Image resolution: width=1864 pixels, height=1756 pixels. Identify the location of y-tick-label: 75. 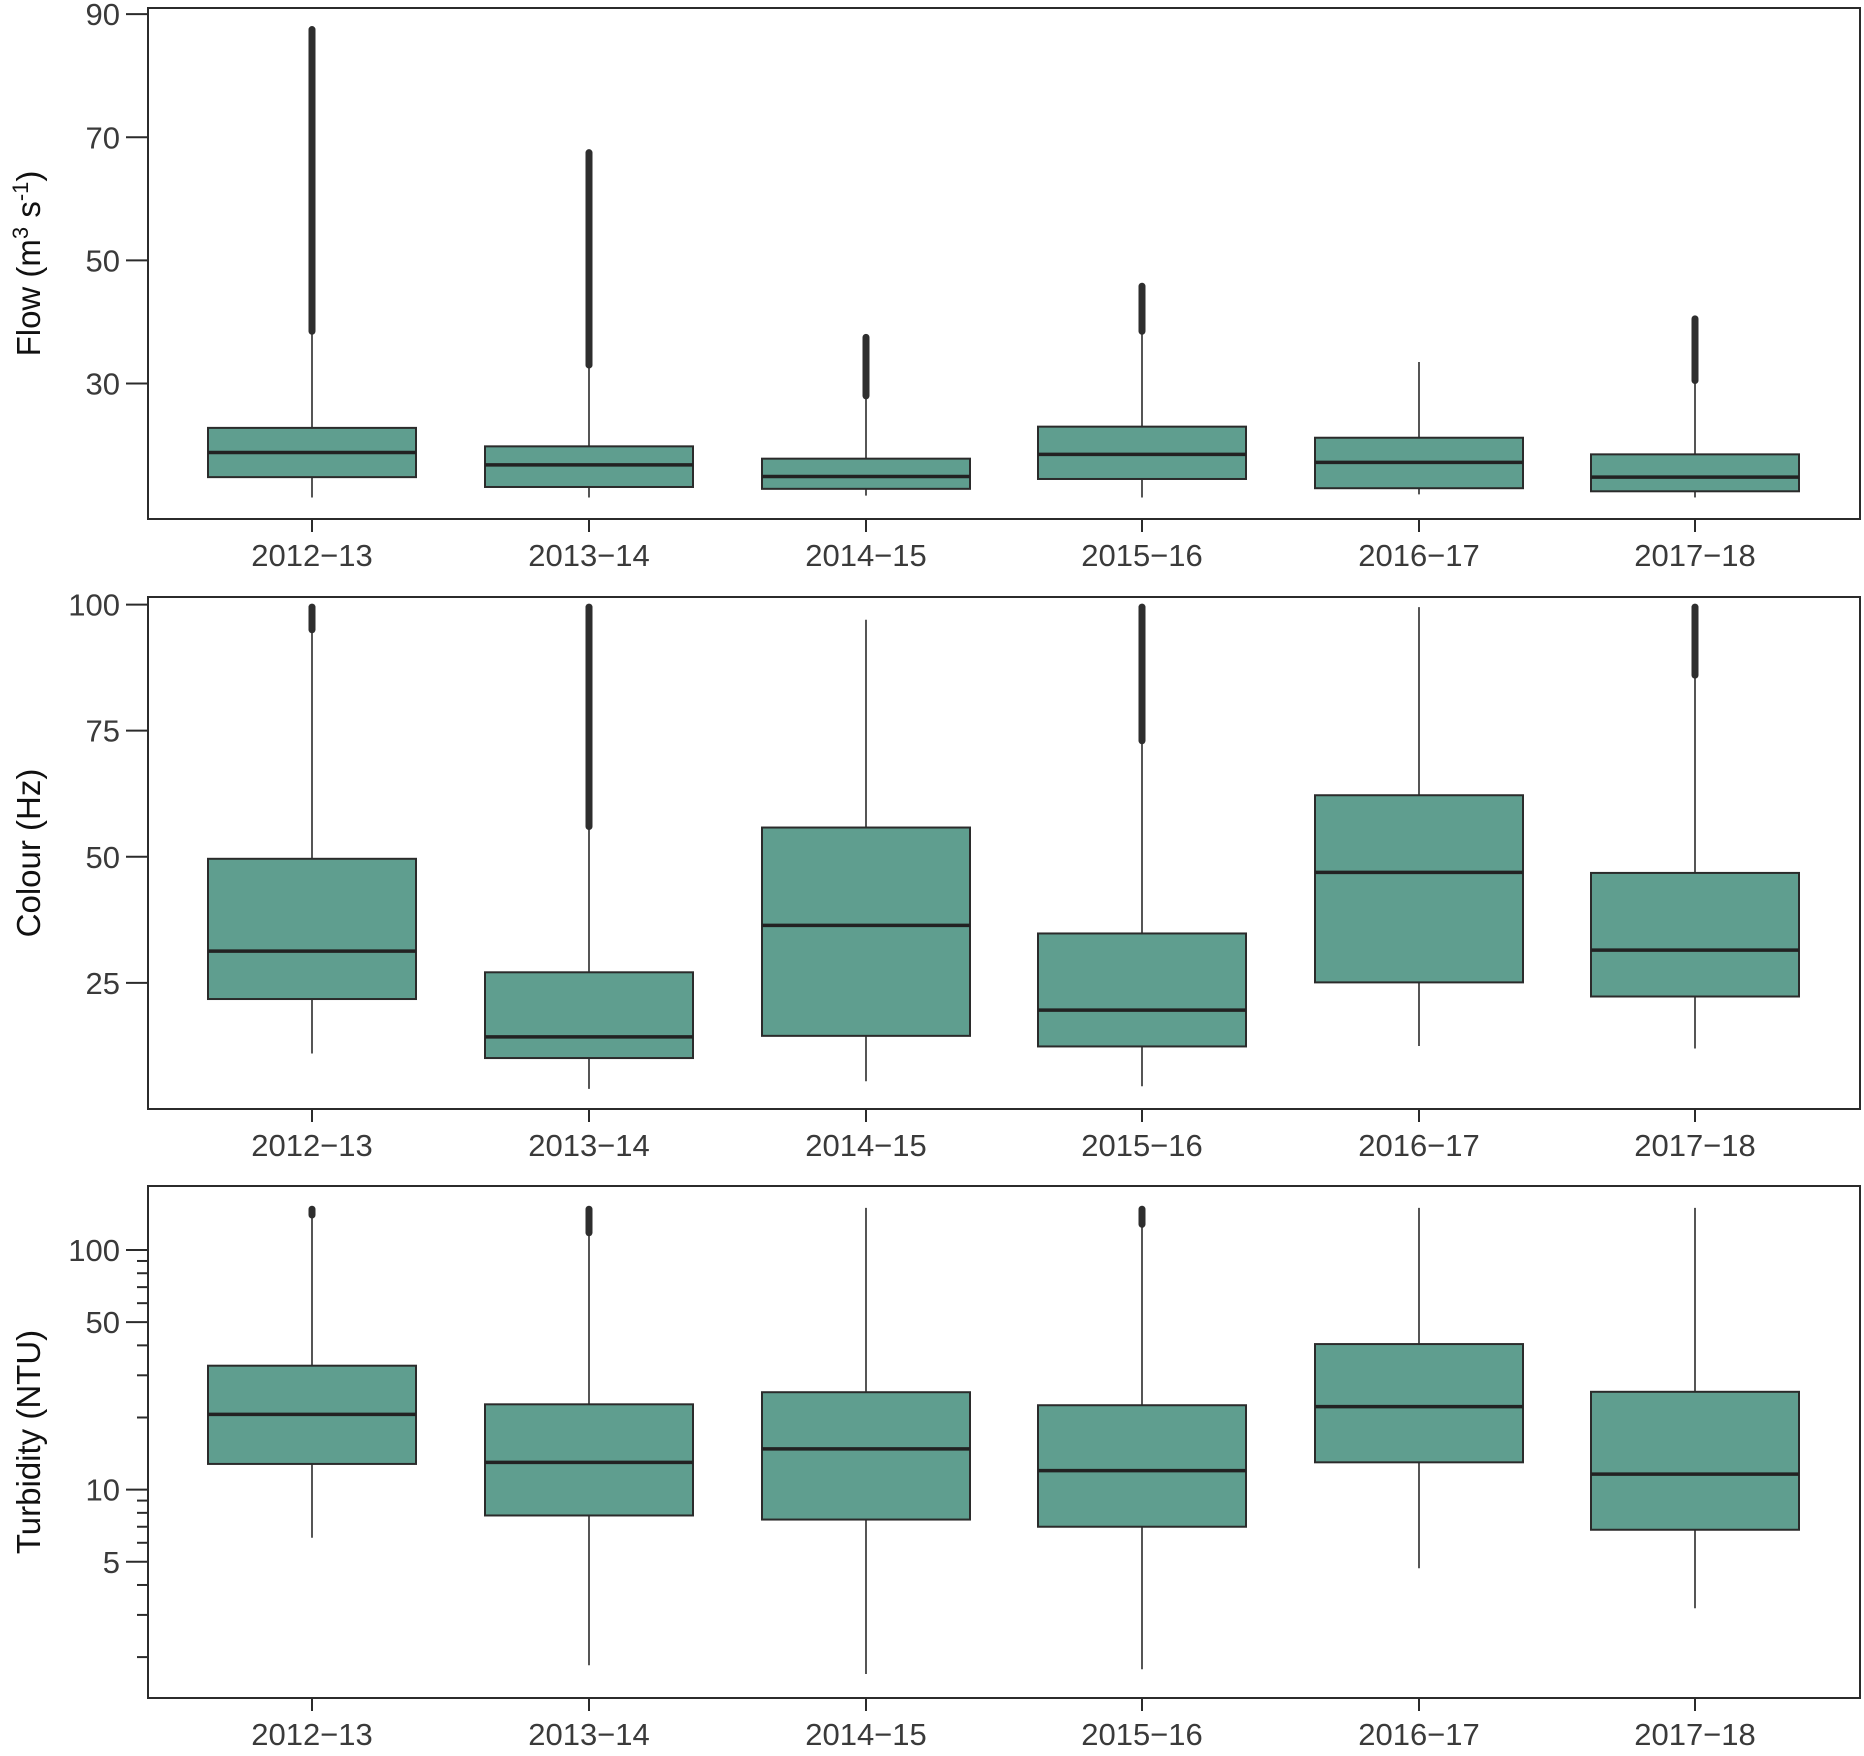
(103, 731).